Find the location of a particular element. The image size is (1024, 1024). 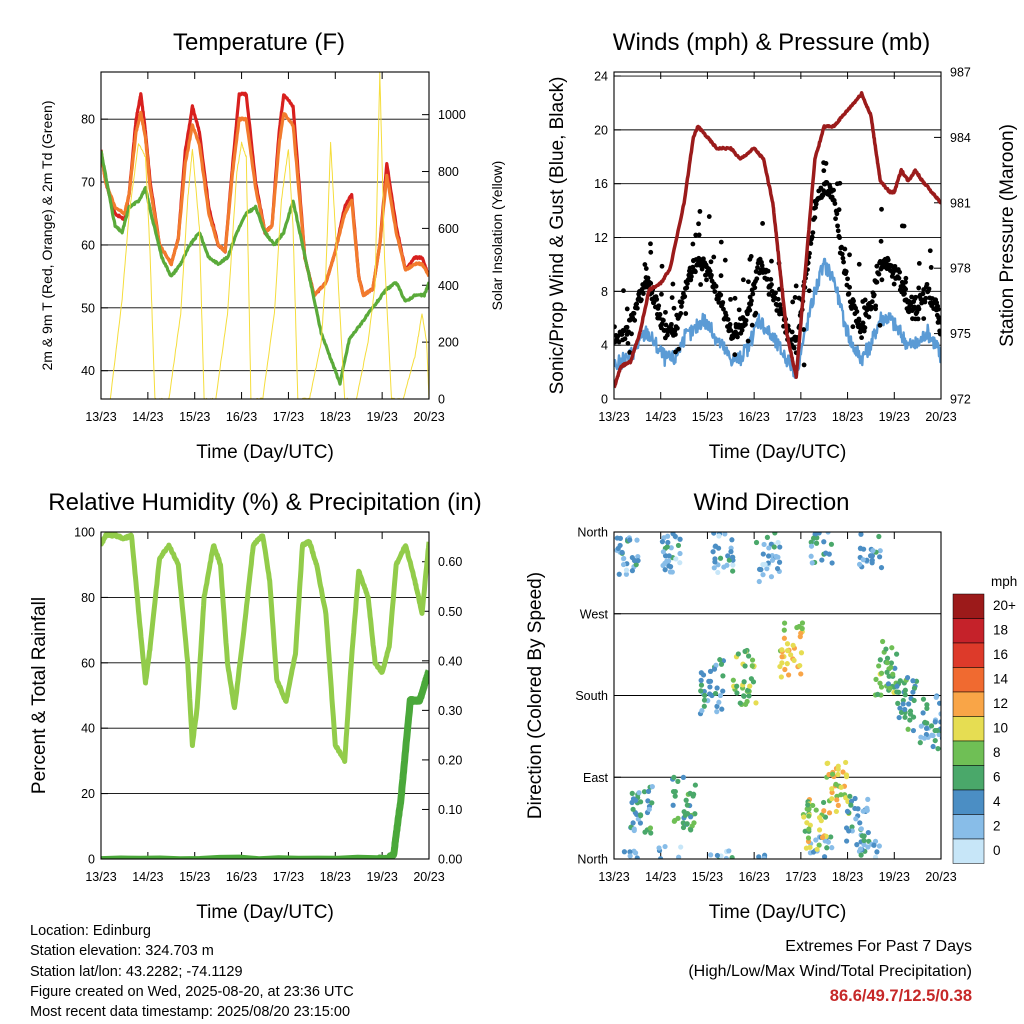

y-tick-label: 8 is located at coordinates (604, 292).